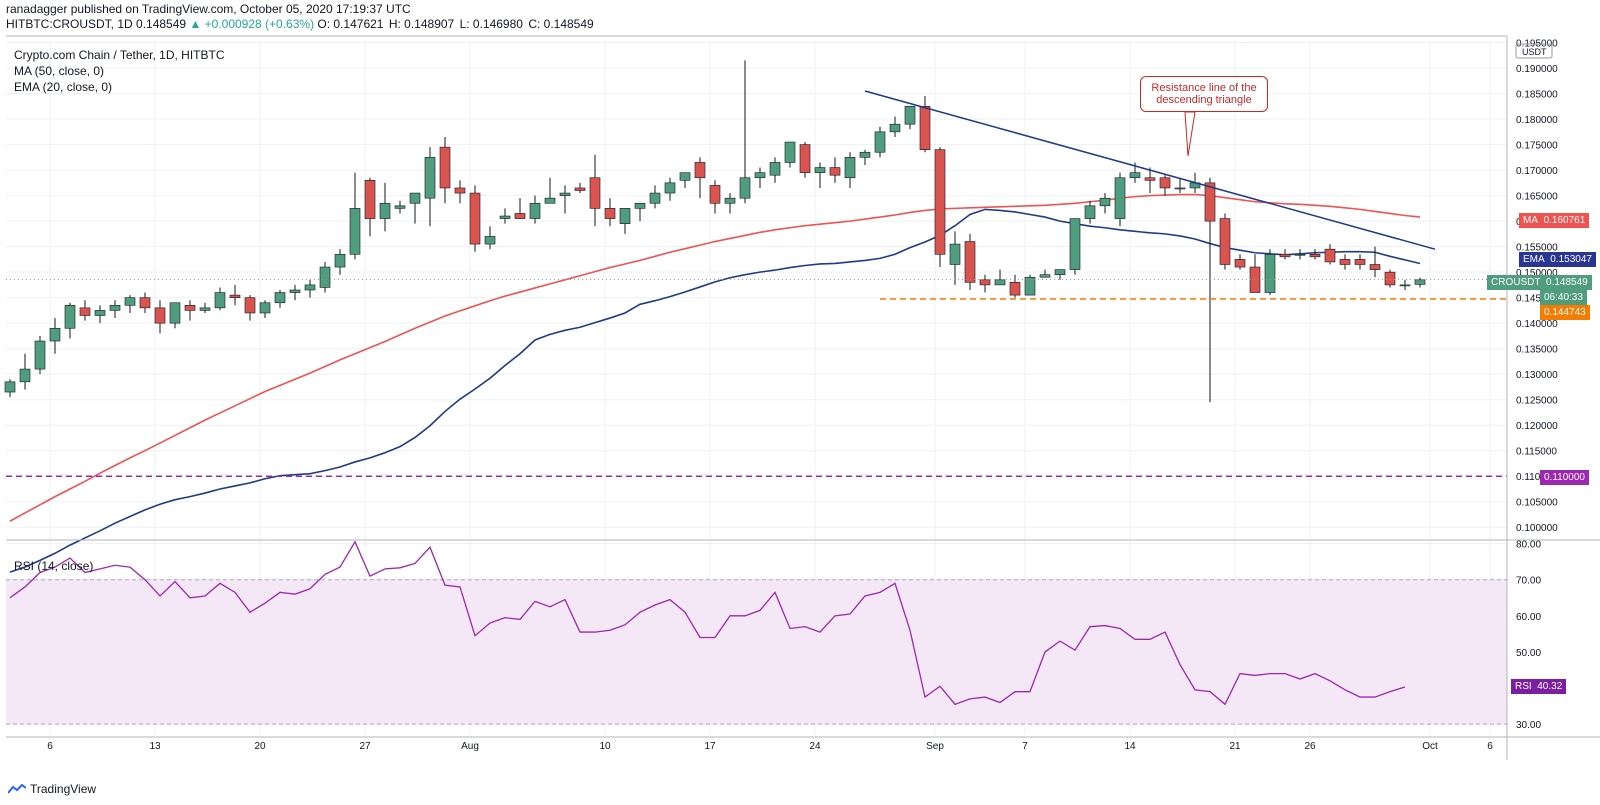  Describe the element at coordinates (561, 24) in the screenshot. I see `close-value: C: 0.148549` at that location.